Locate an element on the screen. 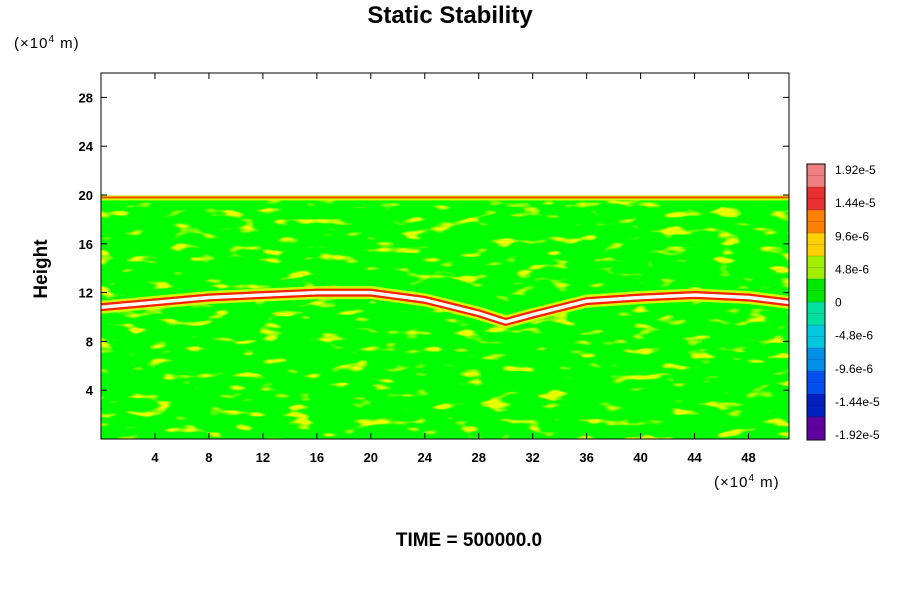  y-tick-label: 24 is located at coordinates (86, 146).